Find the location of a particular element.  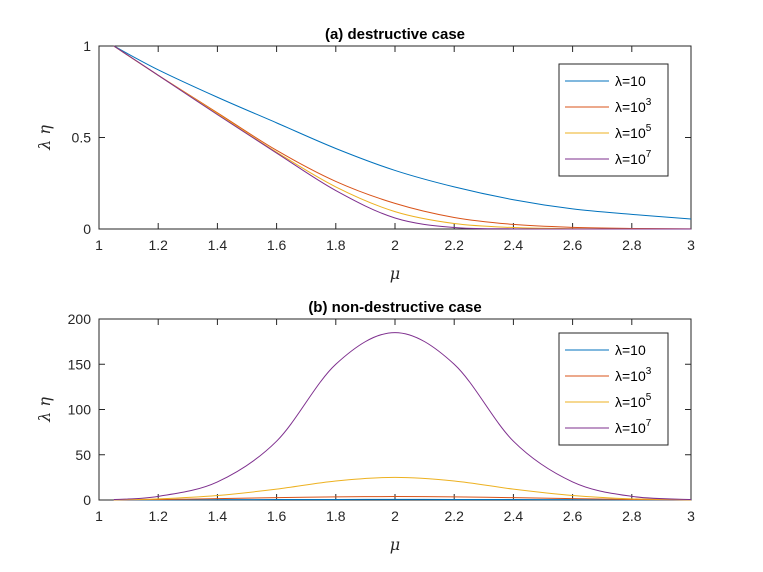

y-tick-label: 50 is located at coordinates (83, 455).